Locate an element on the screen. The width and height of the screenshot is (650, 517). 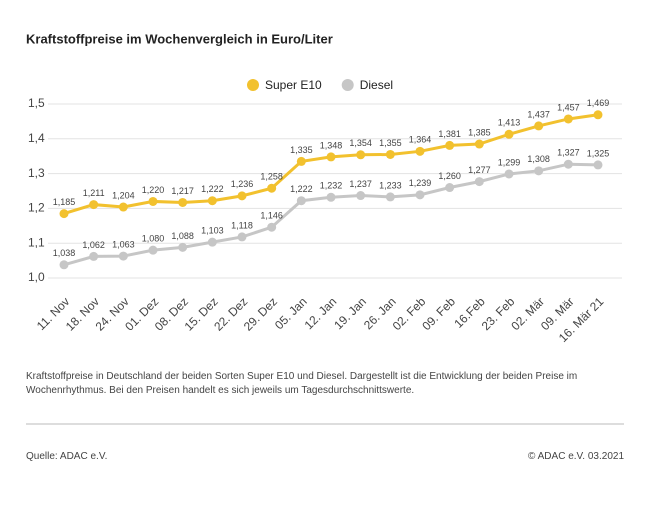
data-label: 1,088 is located at coordinates (182, 236).